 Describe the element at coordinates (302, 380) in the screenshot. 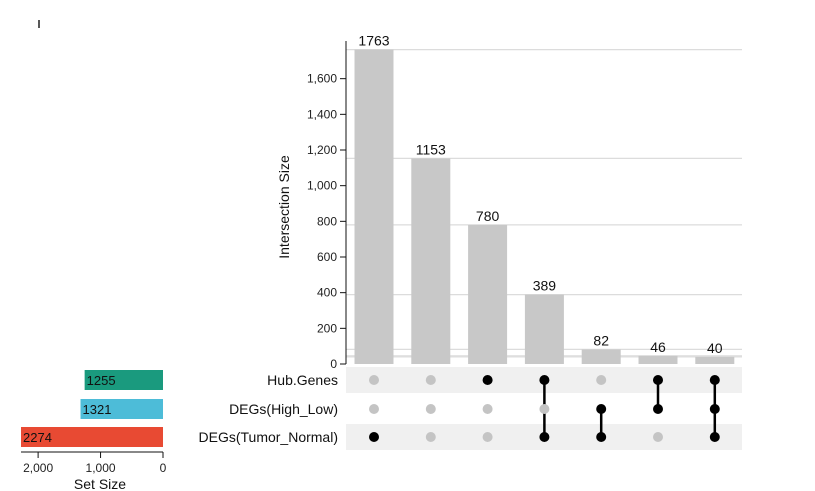

I see `set-name: Hub.Genes` at that location.